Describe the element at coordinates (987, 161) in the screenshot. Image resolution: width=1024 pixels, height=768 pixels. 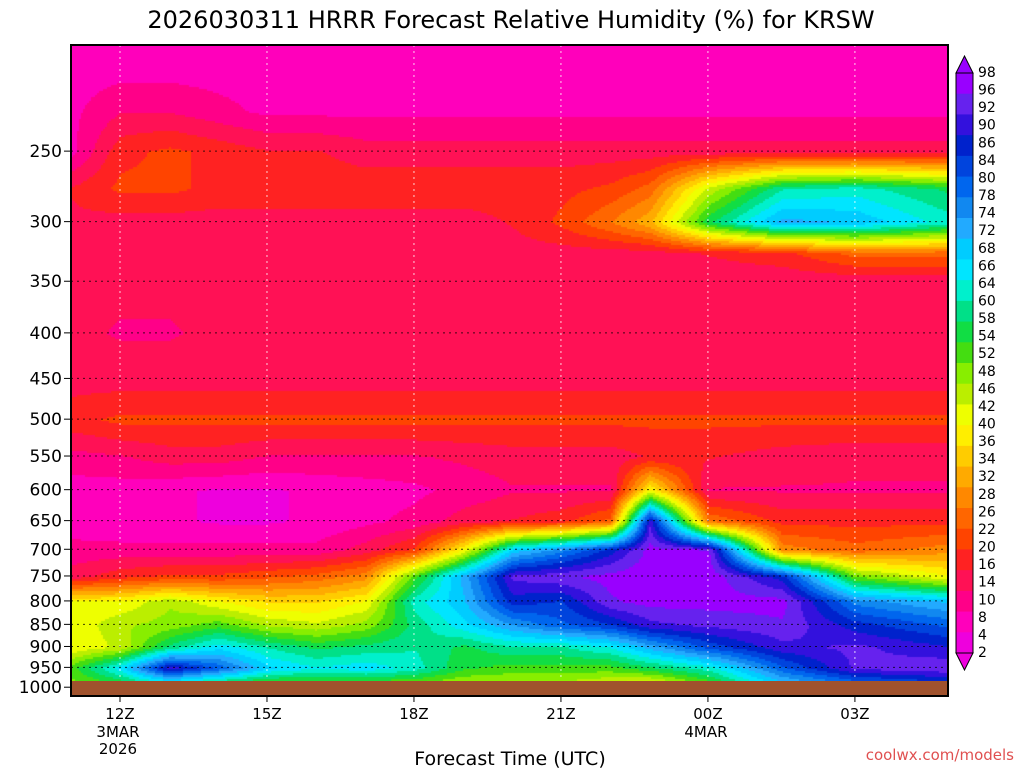
I see `colorbar-label-84: 84` at that location.